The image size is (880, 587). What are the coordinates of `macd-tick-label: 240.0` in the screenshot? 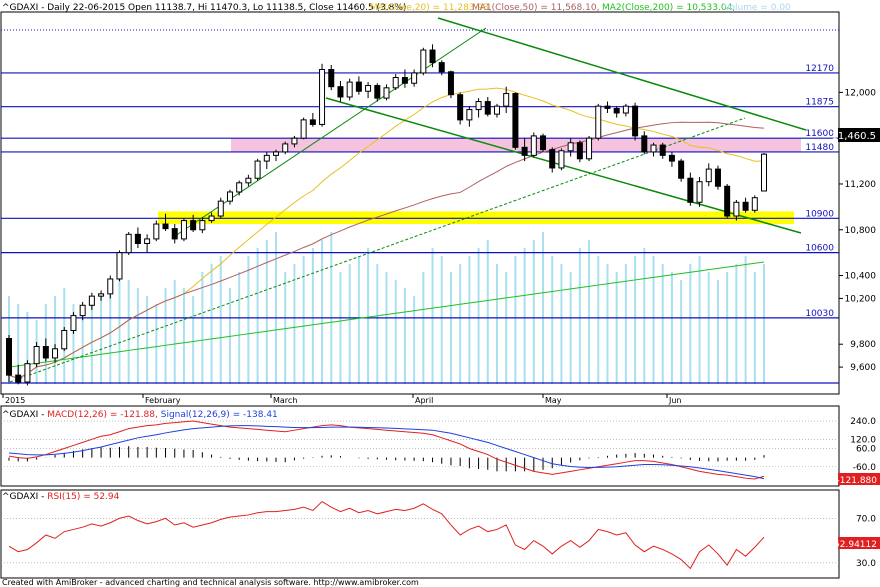 It's located at (863, 422).